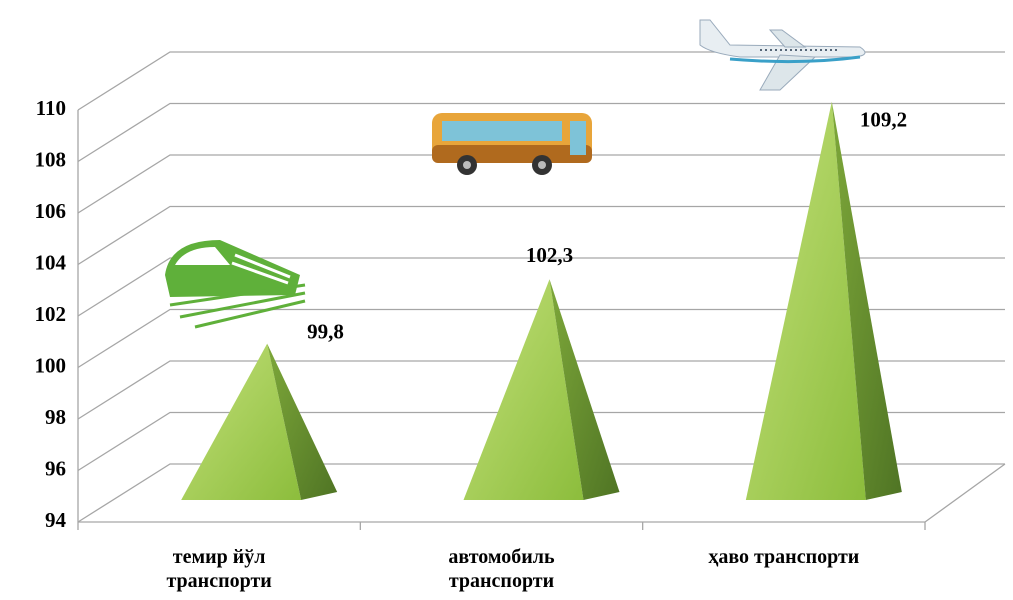 Image resolution: width=1013 pixels, height=600 pixels. Describe the element at coordinates (501, 569) in the screenshot. I see `x-tick-label: автомобиль транспорти` at that location.